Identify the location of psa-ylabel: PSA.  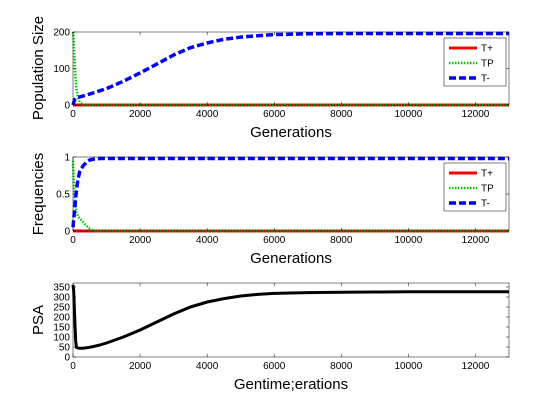
(38, 320).